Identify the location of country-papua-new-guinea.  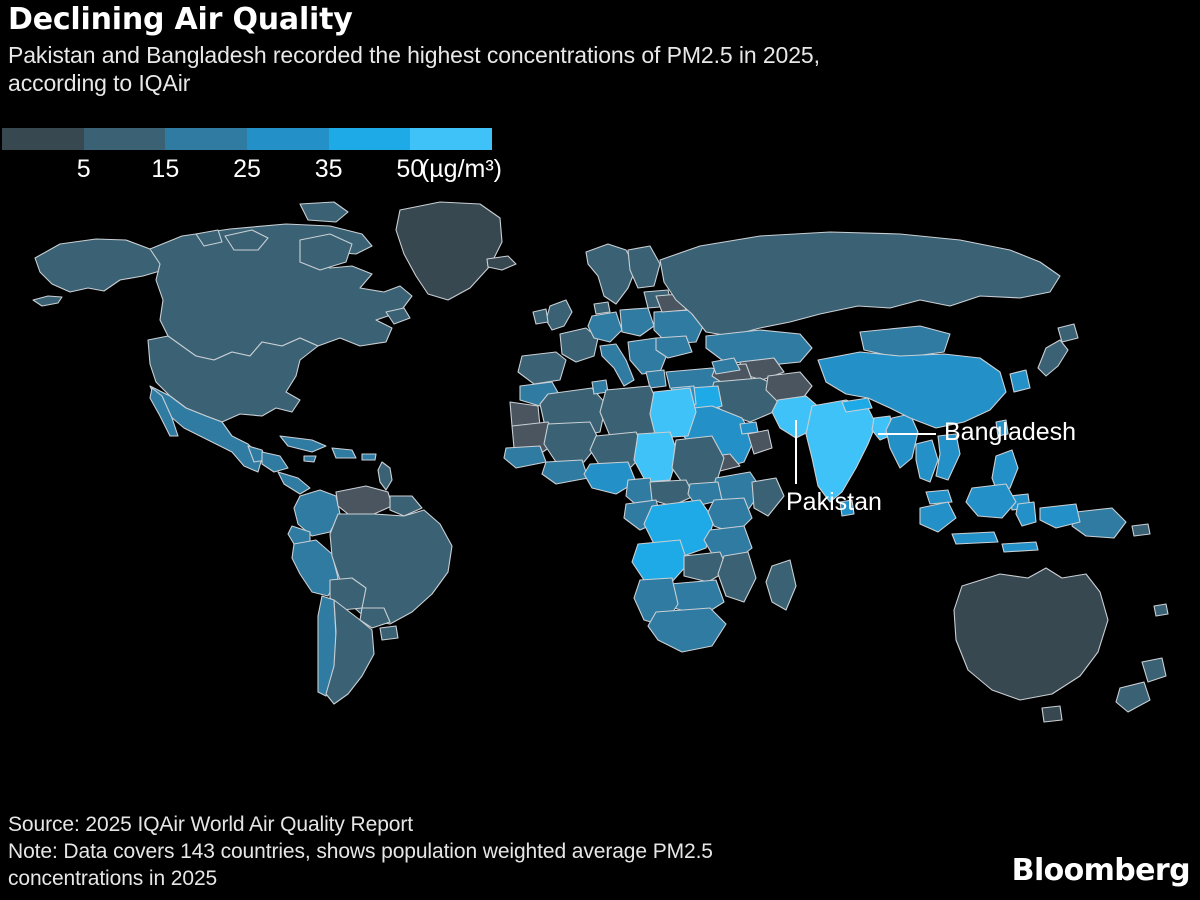
(1099, 523).